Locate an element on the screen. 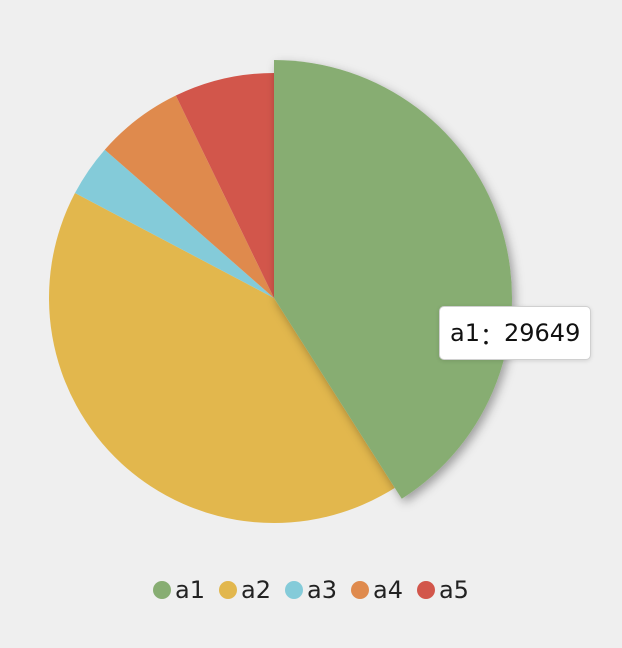  legend-item-a1: a1 is located at coordinates (179, 590).